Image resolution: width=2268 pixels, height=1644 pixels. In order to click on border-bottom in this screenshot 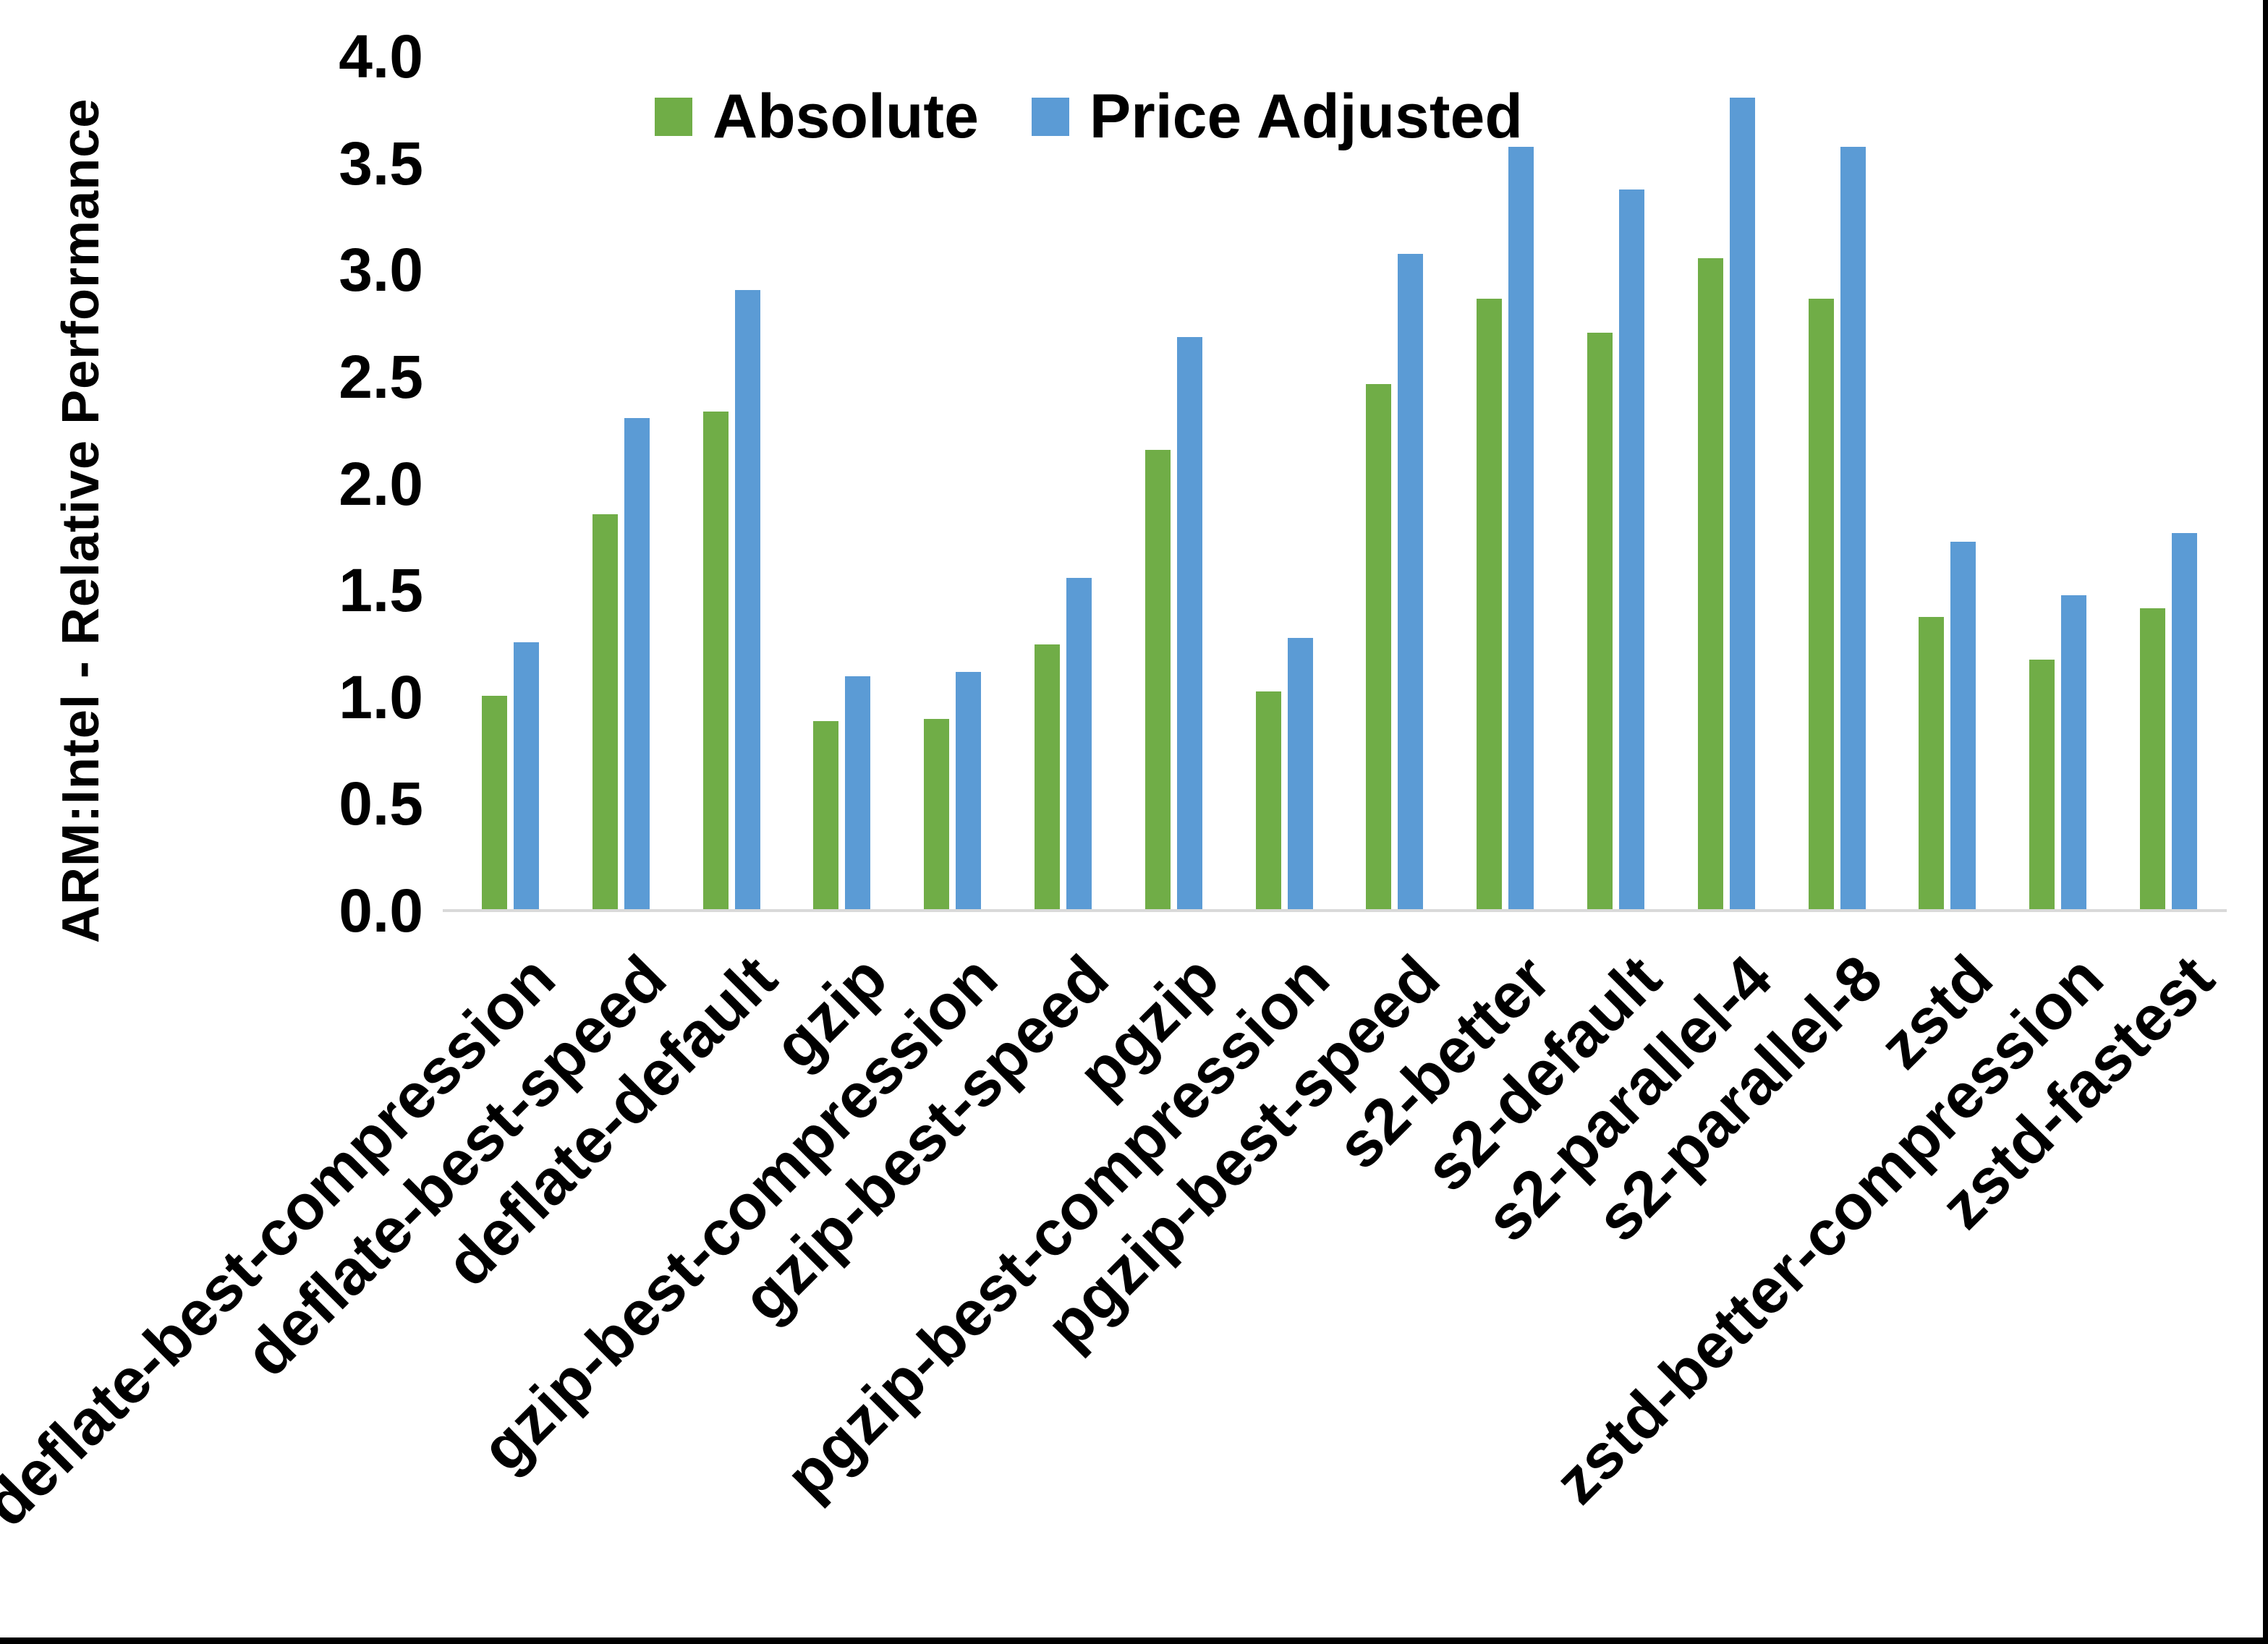, I will do `click(1134, 1640)`.